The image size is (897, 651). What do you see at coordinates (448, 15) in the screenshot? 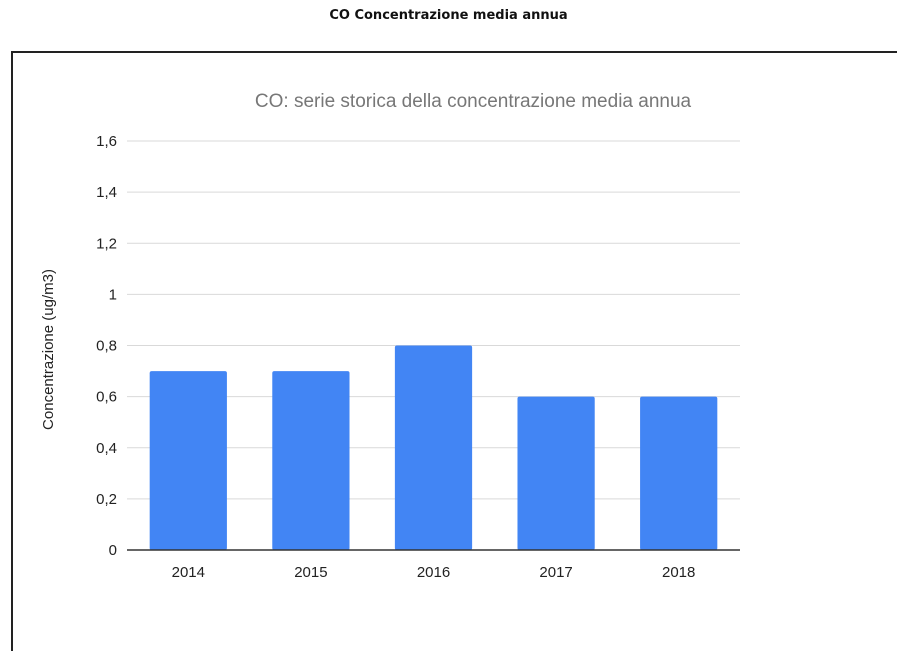
I see `document-heading: CO Concentrazione media annua` at bounding box center [448, 15].